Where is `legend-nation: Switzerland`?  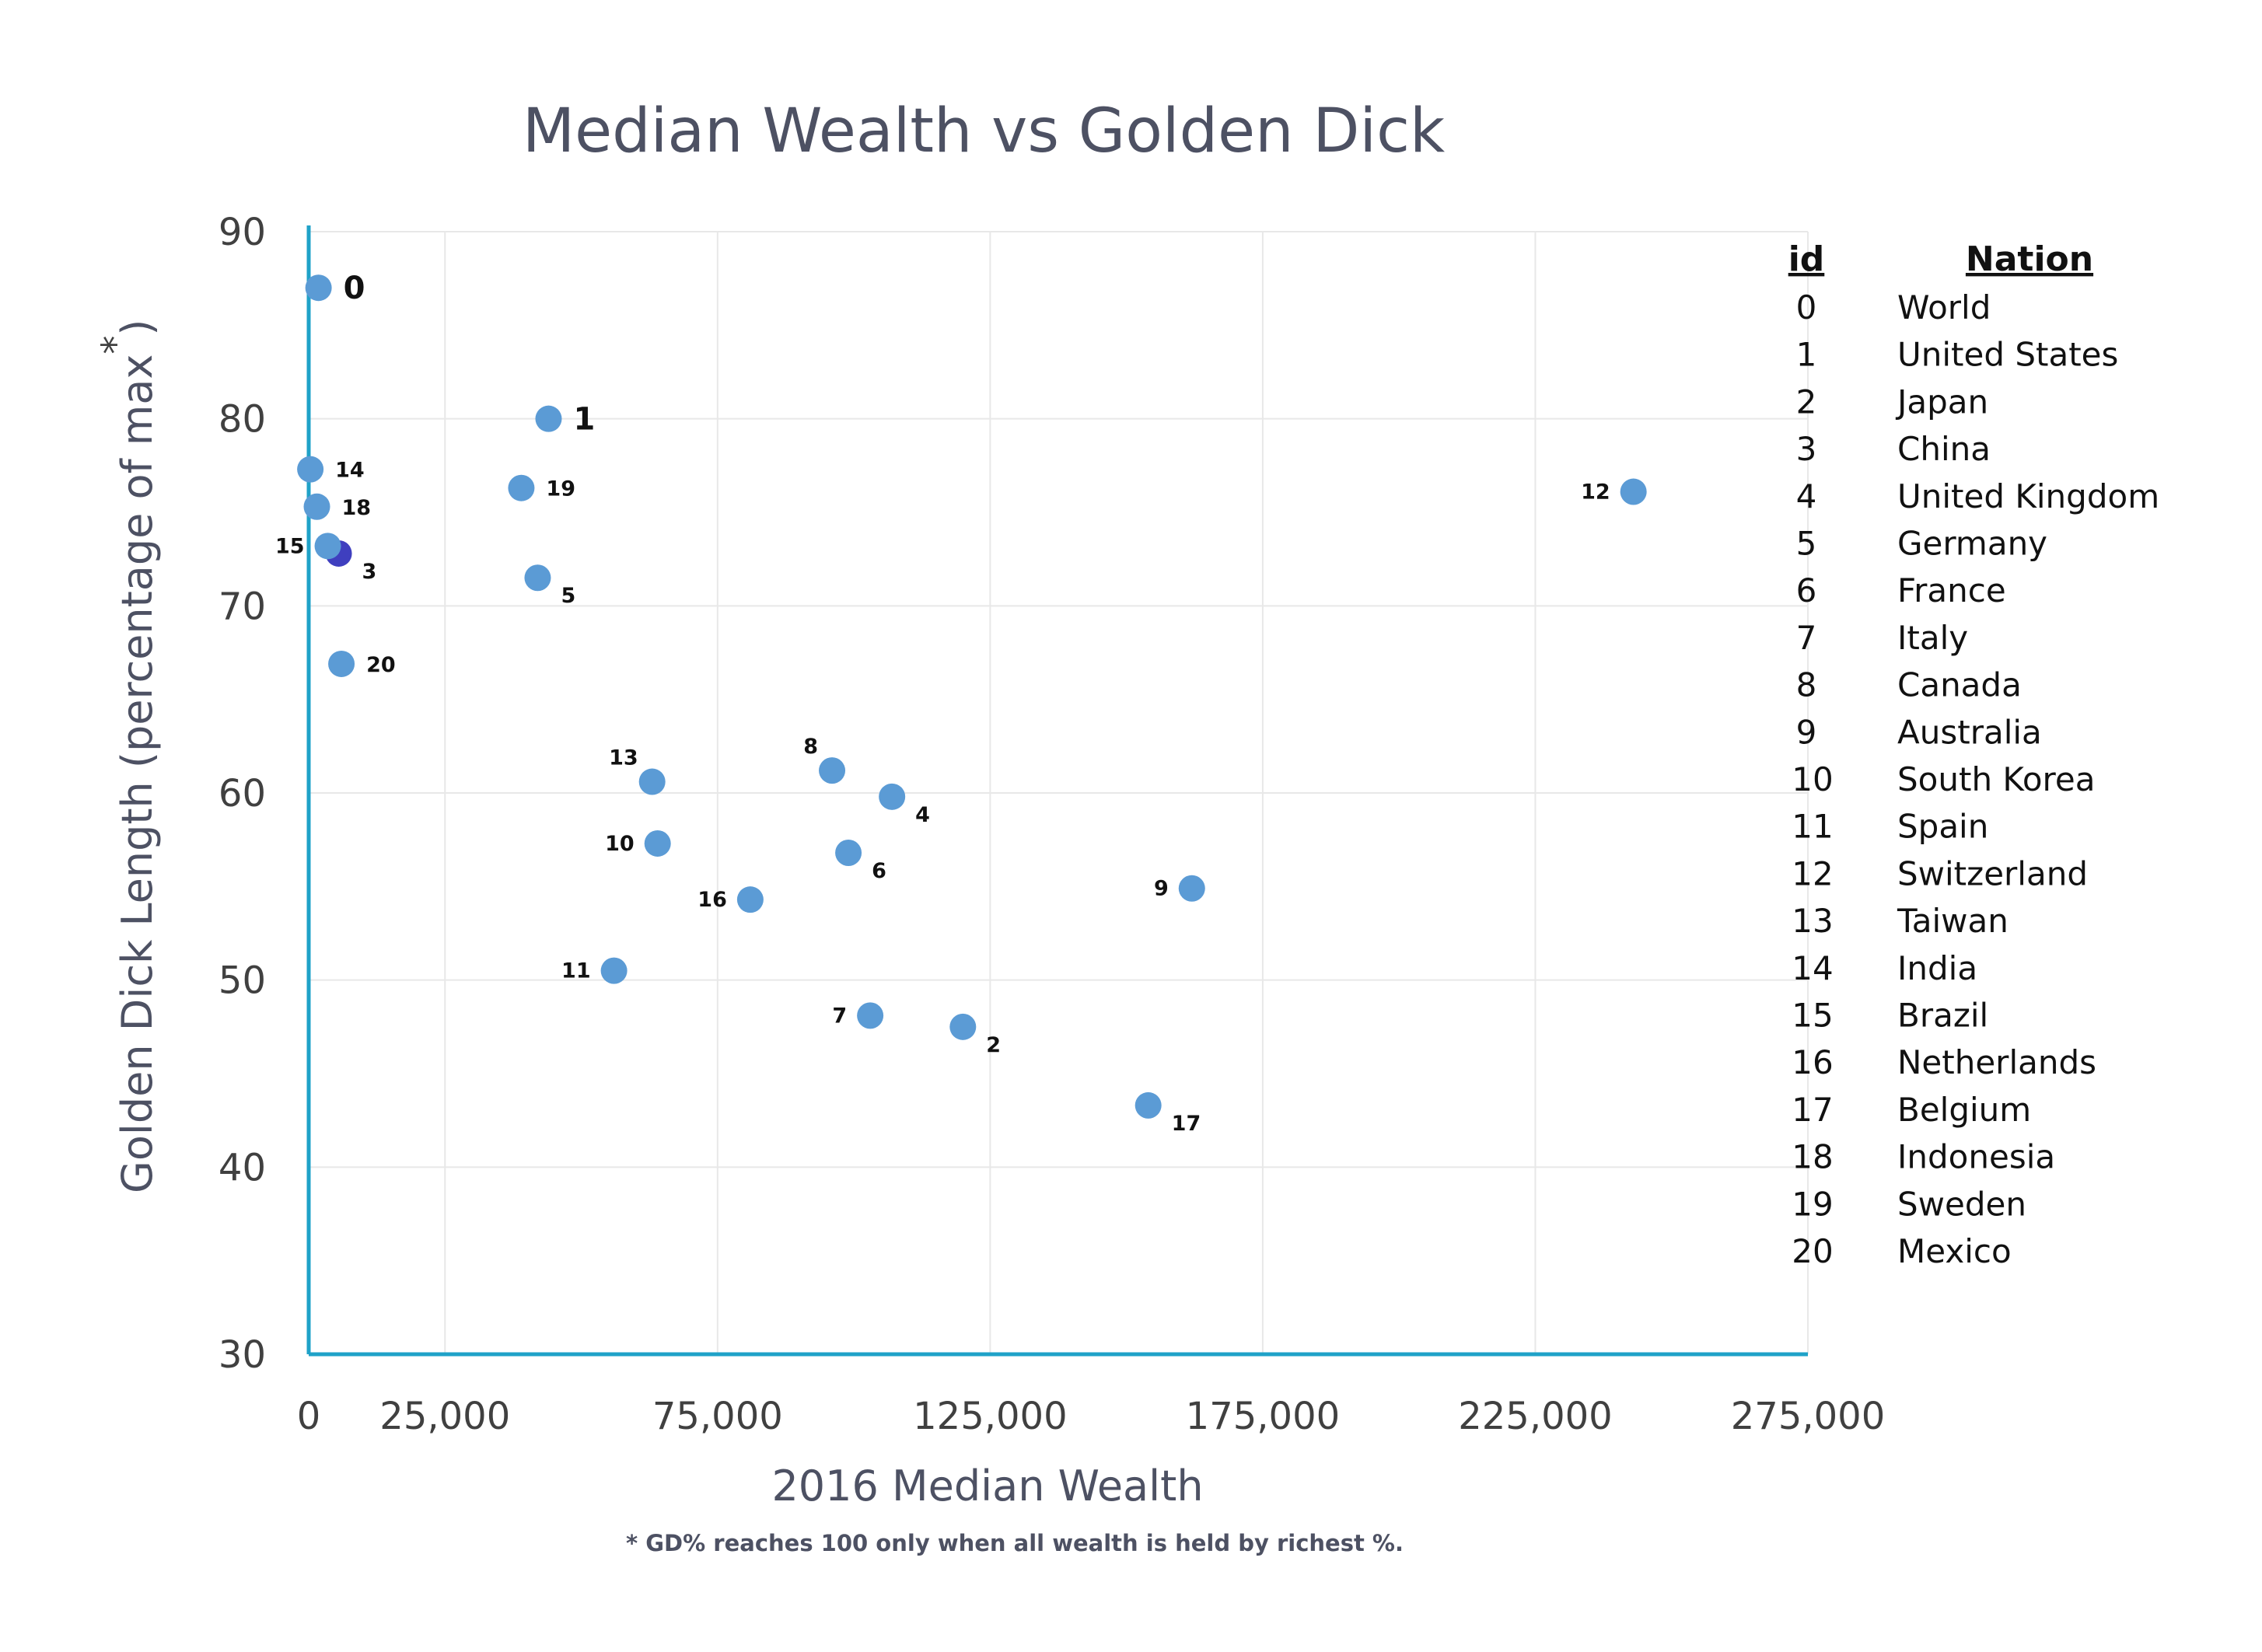 legend-nation: Switzerland is located at coordinates (1992, 873).